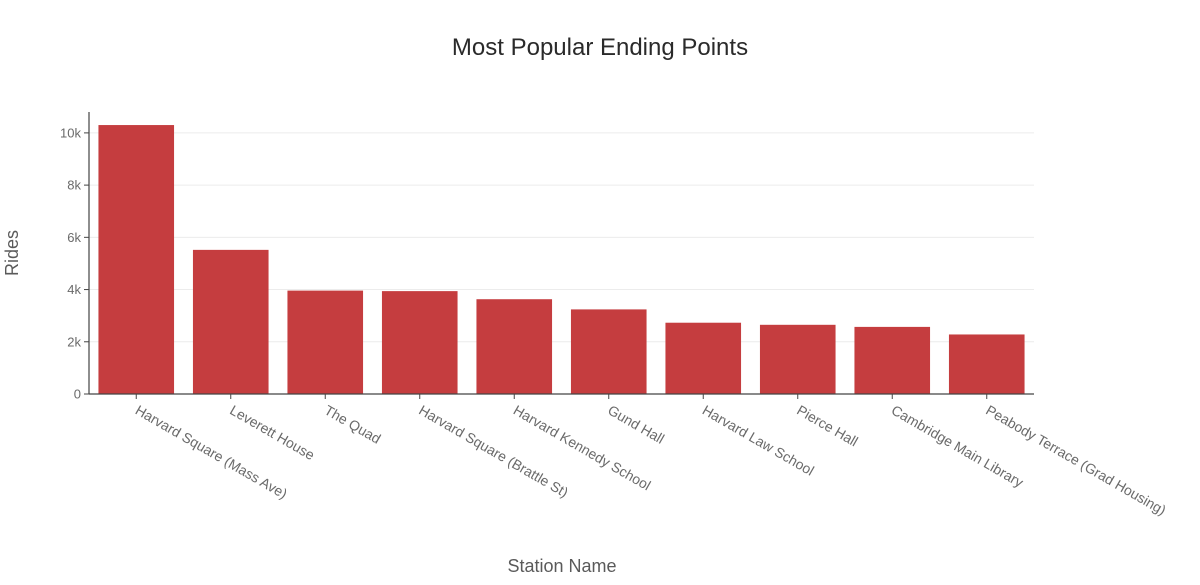  What do you see at coordinates (74, 263) in the screenshot?
I see `y-axis-ticks: 0 2k 4k 6k 8k 10k` at bounding box center [74, 263].